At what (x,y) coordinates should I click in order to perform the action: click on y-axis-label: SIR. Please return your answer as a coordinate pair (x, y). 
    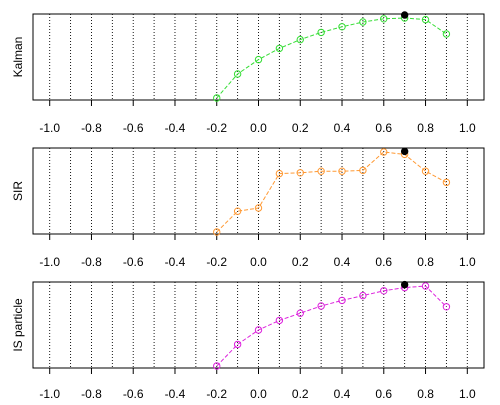
    Looking at the image, I should click on (18, 191).